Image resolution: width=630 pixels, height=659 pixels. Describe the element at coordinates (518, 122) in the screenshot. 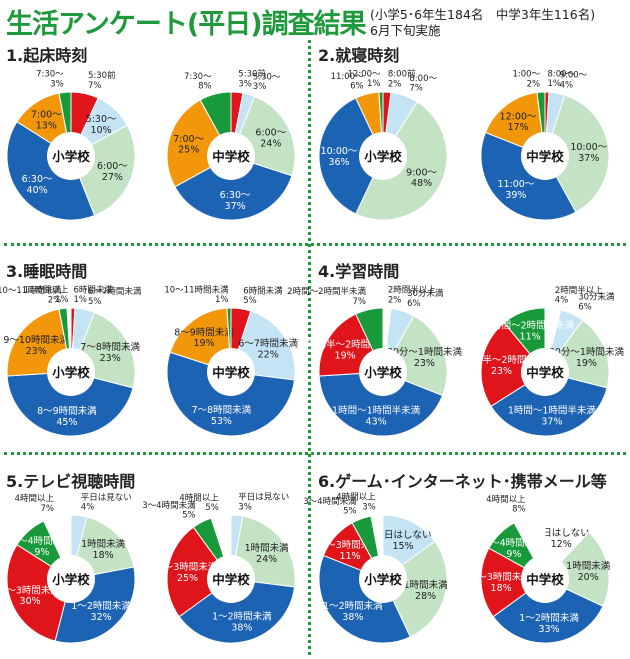

I see `slice-label: 12:00～ 17%` at that location.